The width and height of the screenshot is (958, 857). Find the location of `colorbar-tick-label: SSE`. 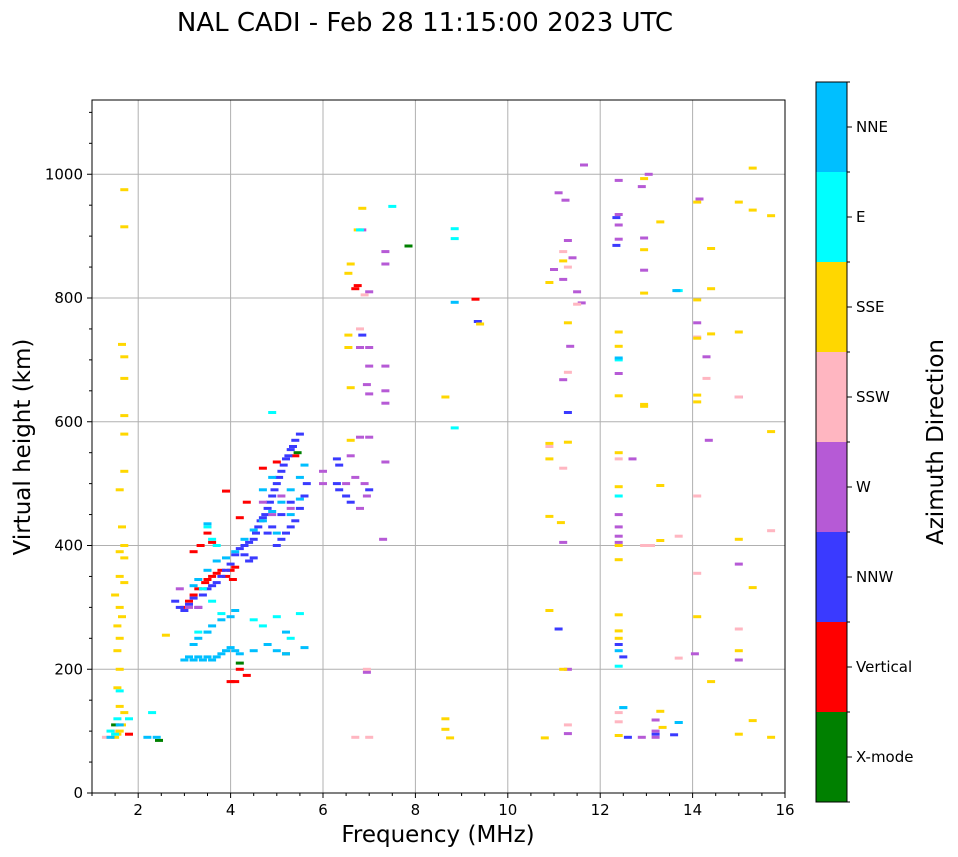

colorbar-tick-label: SSE is located at coordinates (870, 307).